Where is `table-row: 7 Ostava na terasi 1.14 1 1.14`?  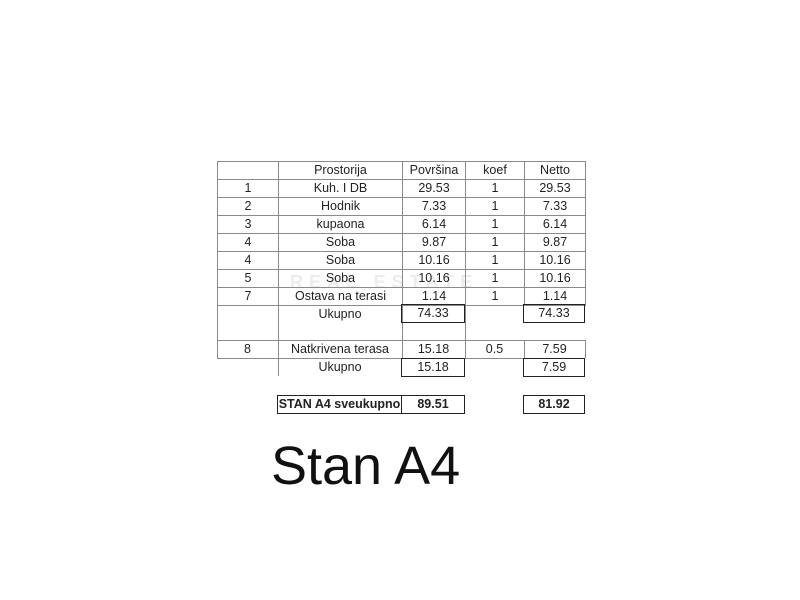 table-row: 7 Ostava na terasi 1.14 1 1.14 is located at coordinates (401, 296).